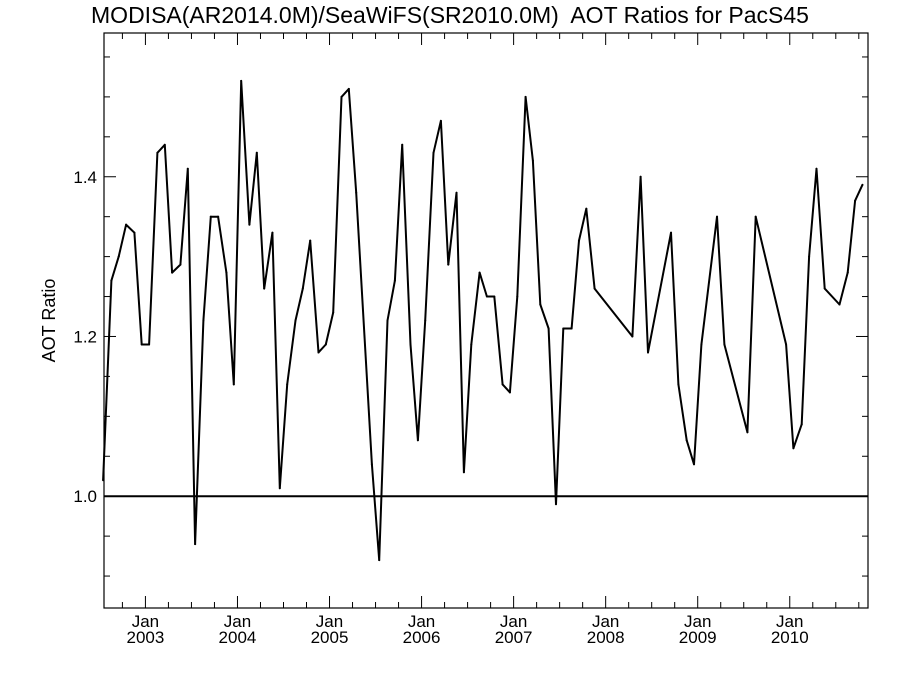 This screenshot has height=675, width=900. What do you see at coordinates (790, 637) in the screenshot?
I see `x-tick-label-year: 2010` at bounding box center [790, 637].